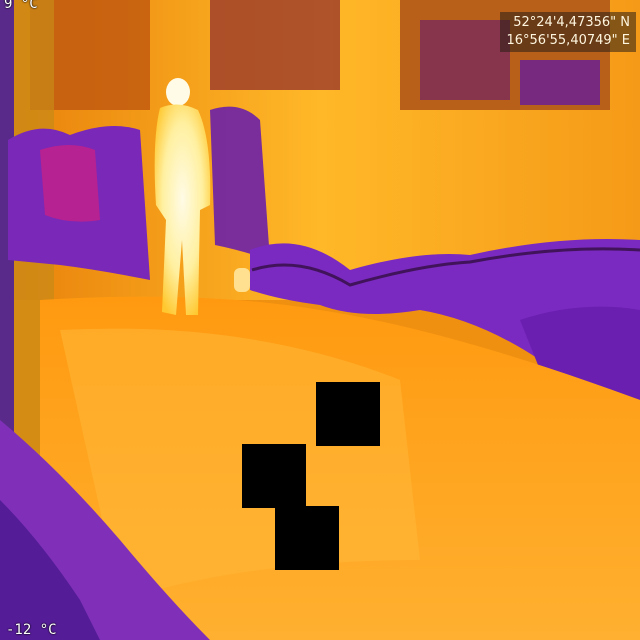 This screenshot has height=640, width=640. Describe the element at coordinates (31, 630) in the screenshot. I see `min-temperature-label: -12 °C` at that location.